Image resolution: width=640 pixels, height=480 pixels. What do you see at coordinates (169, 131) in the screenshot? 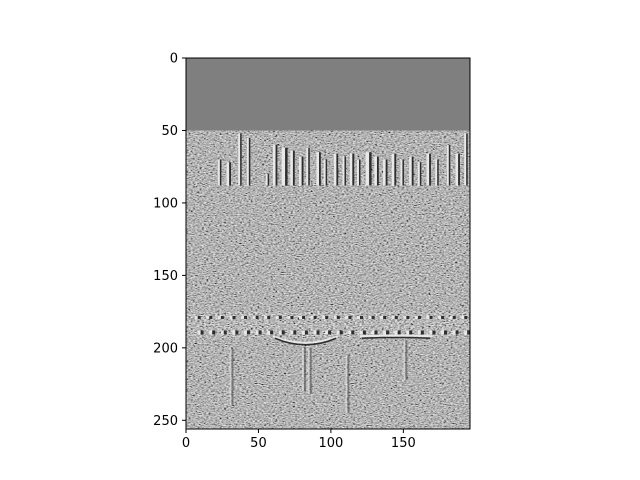
I see `y-tick-label: 50` at bounding box center [169, 131].